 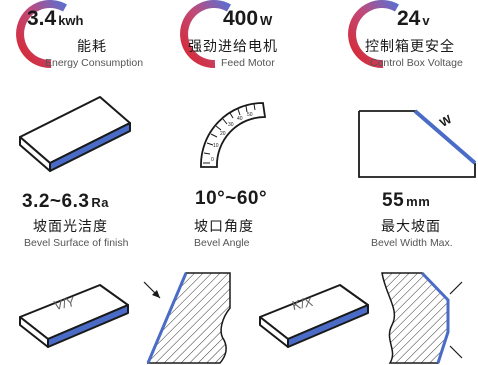 What do you see at coordinates (413, 18) in the screenshot?
I see `voltage-value: 24 v` at bounding box center [413, 18].